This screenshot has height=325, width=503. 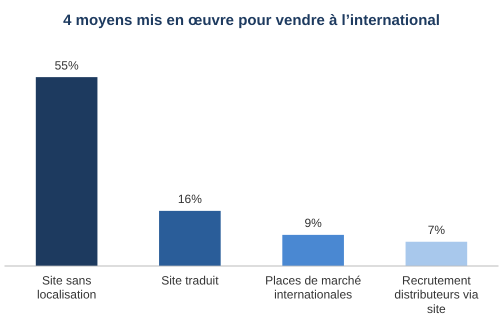 What do you see at coordinates (313, 223) in the screenshot?
I see `data-label: 9%` at bounding box center [313, 223].